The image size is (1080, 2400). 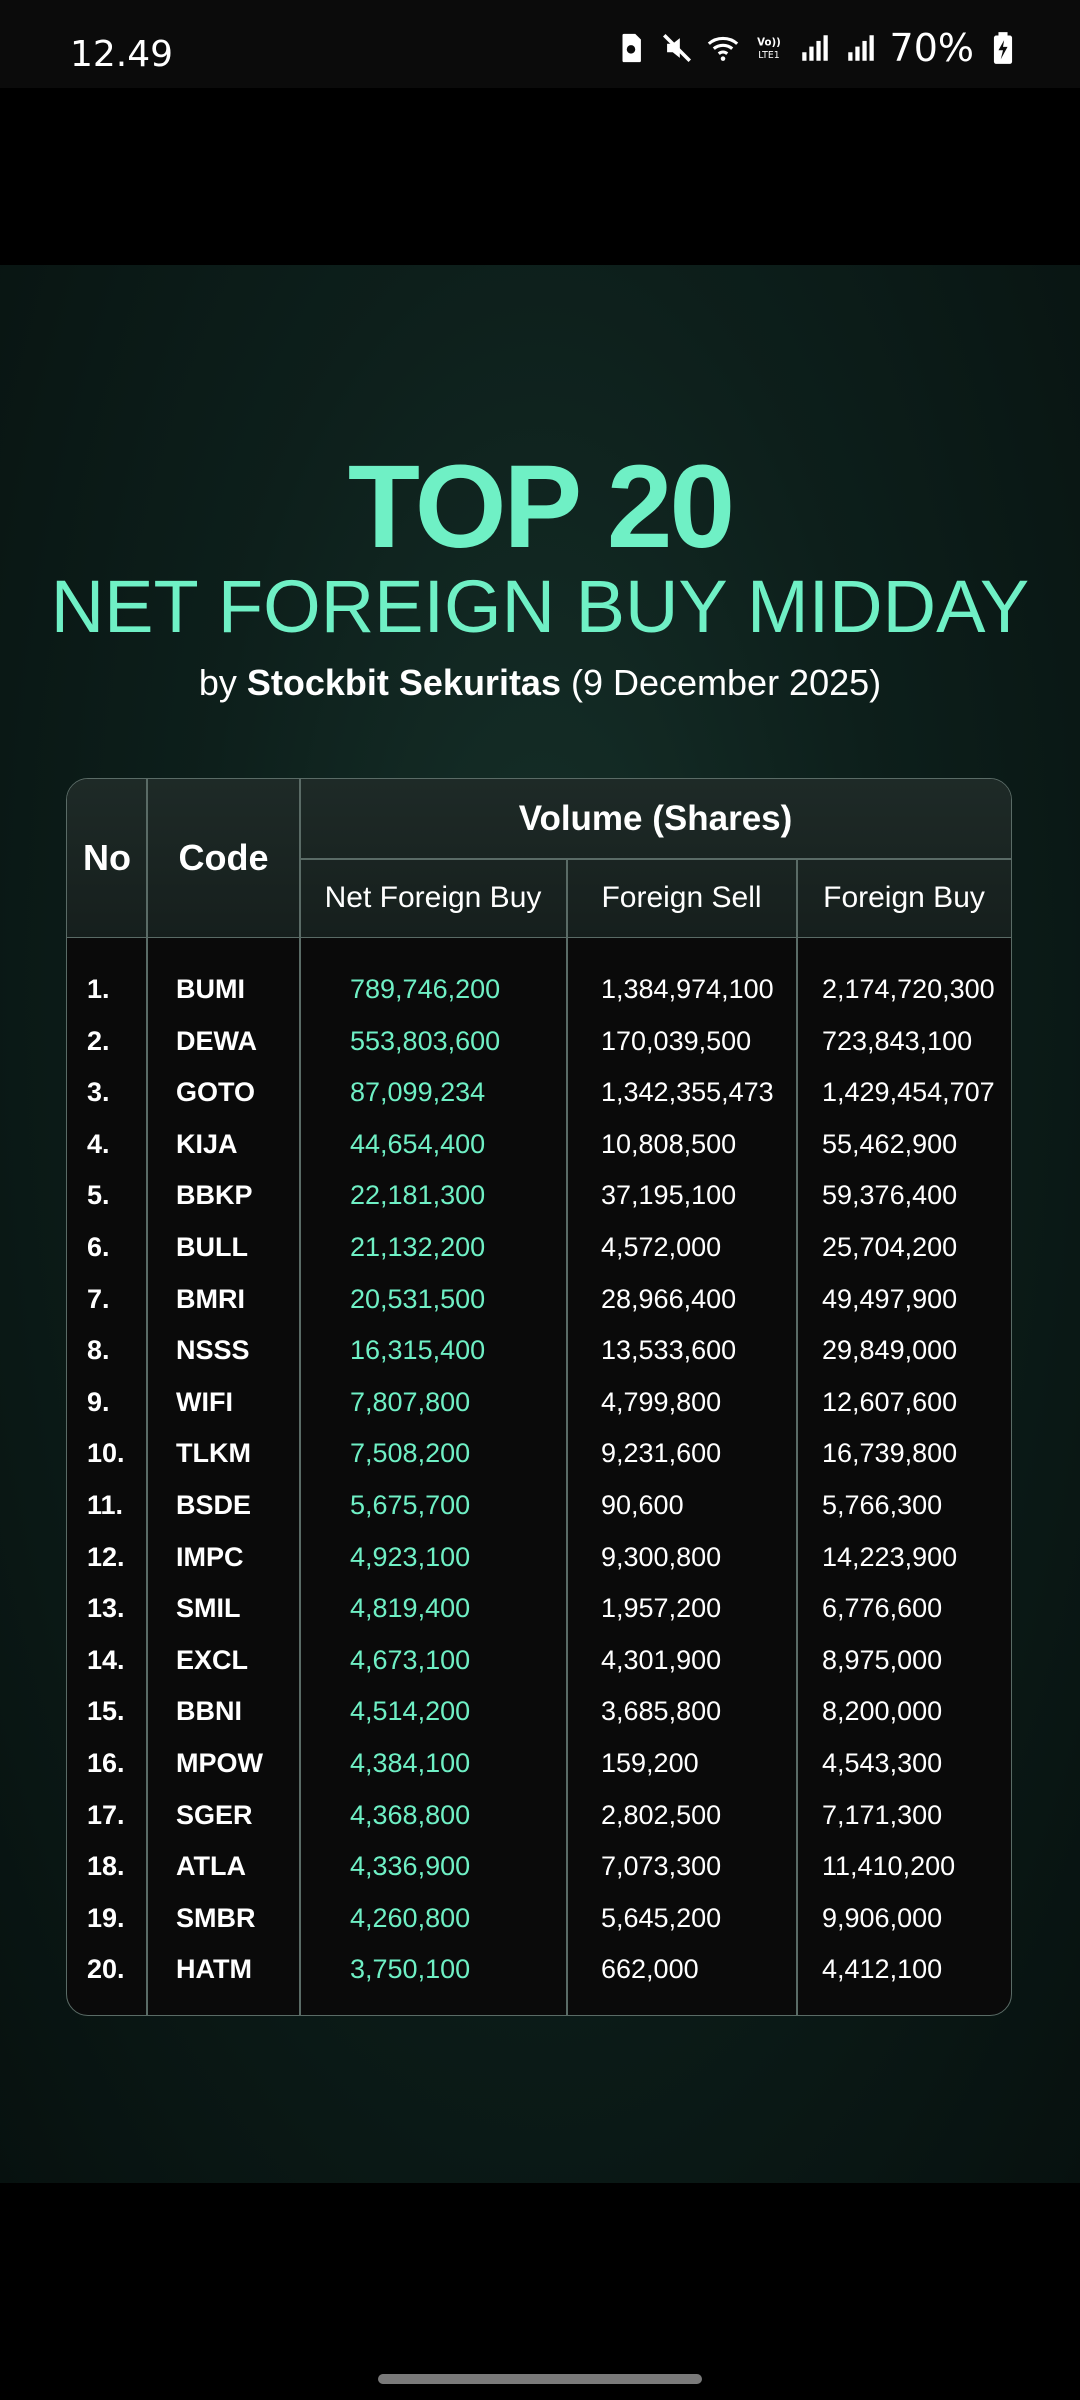 I want to click on stock-code: SMIL, so click(x=208, y=1608).